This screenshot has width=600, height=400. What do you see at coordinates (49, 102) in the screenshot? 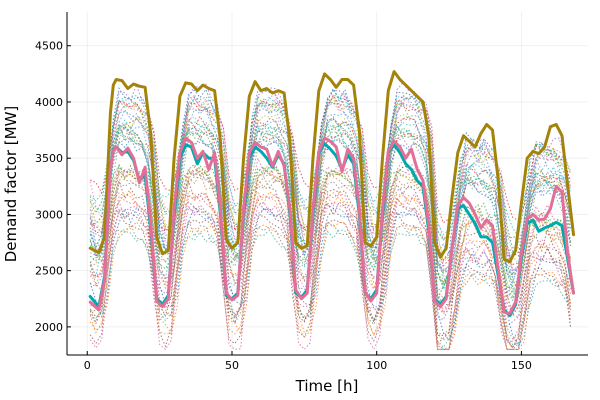
I see `y-tick-label: 4000` at bounding box center [49, 102].